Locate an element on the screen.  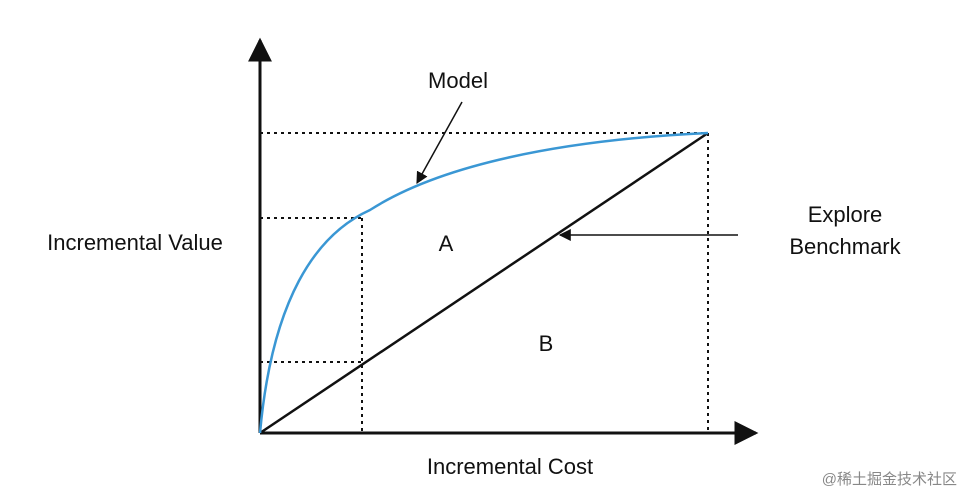
x-axis-label: Incremental Cost is located at coordinates (510, 466).